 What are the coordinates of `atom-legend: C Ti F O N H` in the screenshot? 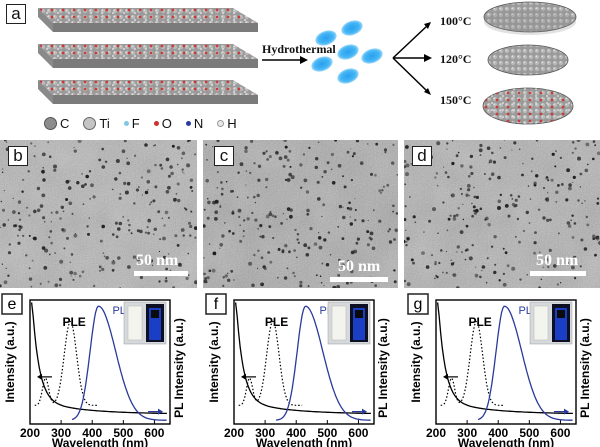 It's located at (140, 123).